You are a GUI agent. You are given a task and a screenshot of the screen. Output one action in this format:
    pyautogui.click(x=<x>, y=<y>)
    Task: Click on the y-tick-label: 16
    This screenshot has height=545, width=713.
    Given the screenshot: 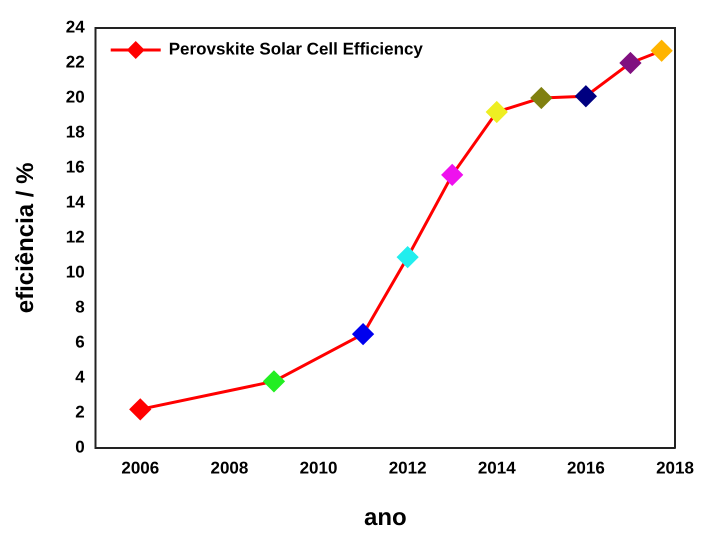 What is the action you would take?
    pyautogui.click(x=75, y=167)
    